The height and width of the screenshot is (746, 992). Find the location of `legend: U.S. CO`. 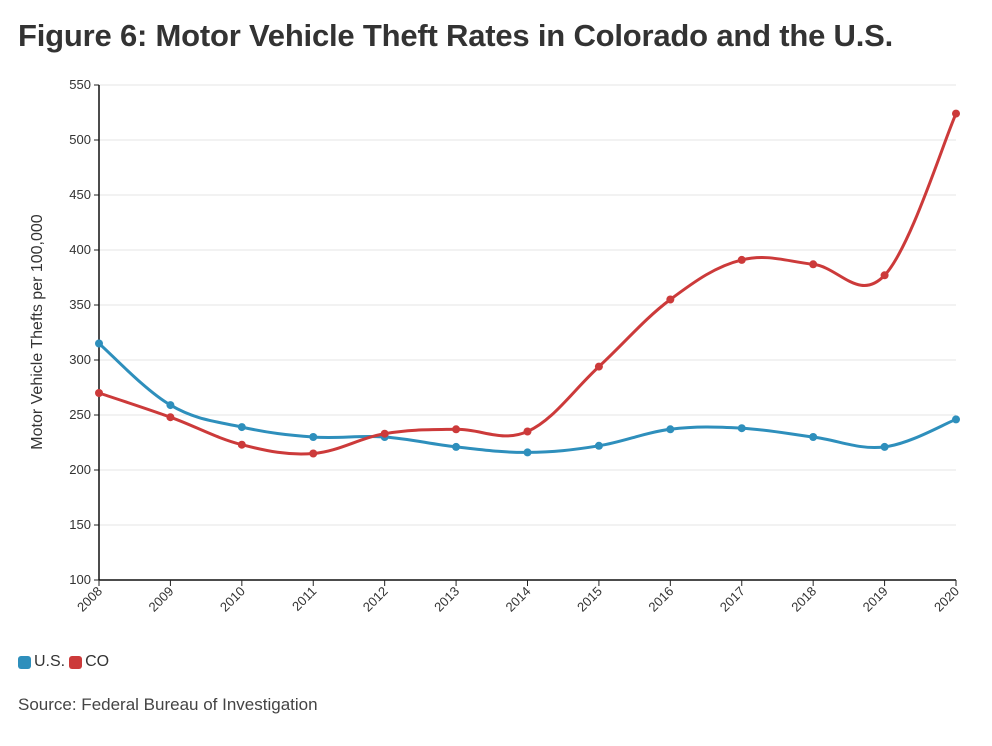

legend: U.S. CO is located at coordinates (65, 662).